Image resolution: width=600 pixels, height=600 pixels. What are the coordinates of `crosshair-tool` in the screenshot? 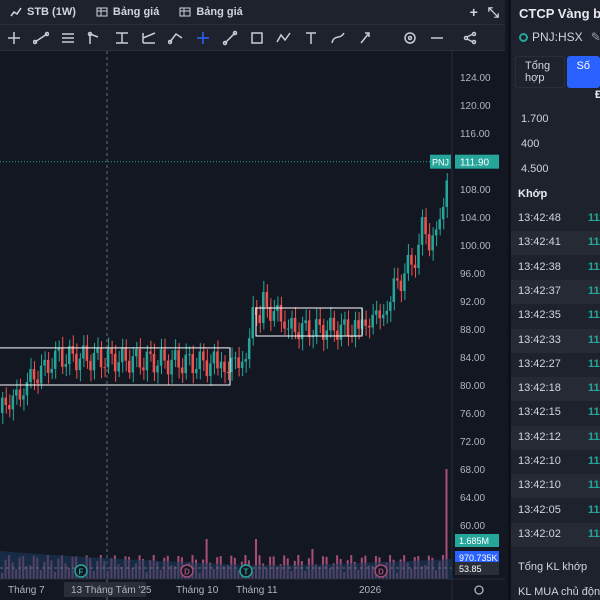 It's located at (13, 38).